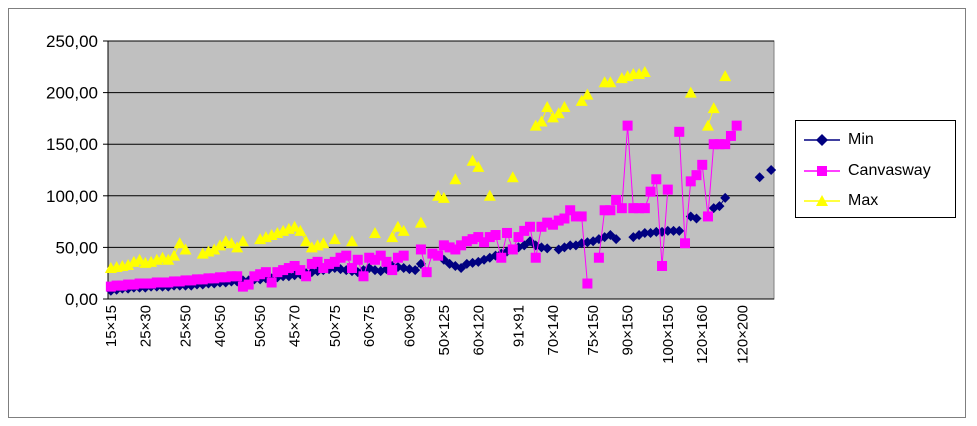 This screenshot has width=977, height=426. What do you see at coordinates (822, 171) in the screenshot?
I see `legend-swatch-canvasway` at bounding box center [822, 171].